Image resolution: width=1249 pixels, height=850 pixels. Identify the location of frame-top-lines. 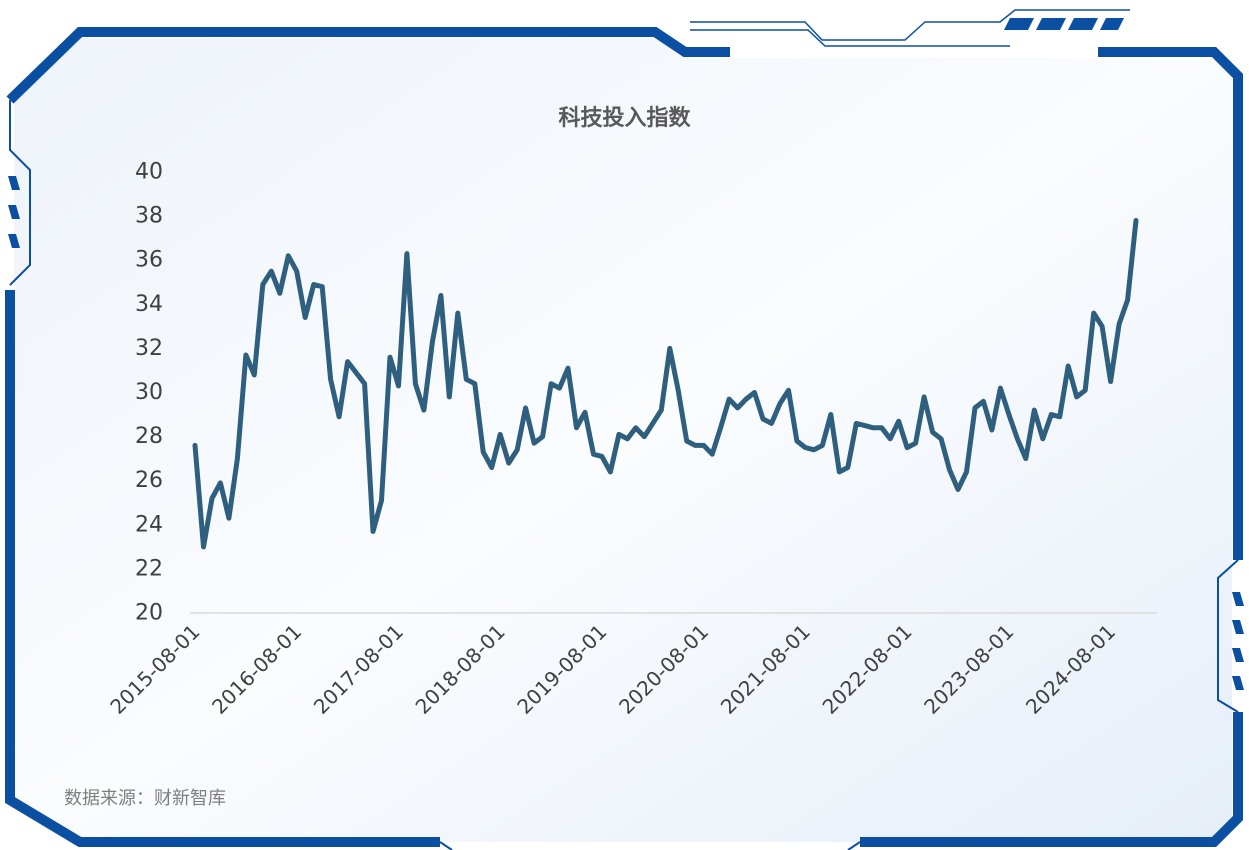
(910, 25).